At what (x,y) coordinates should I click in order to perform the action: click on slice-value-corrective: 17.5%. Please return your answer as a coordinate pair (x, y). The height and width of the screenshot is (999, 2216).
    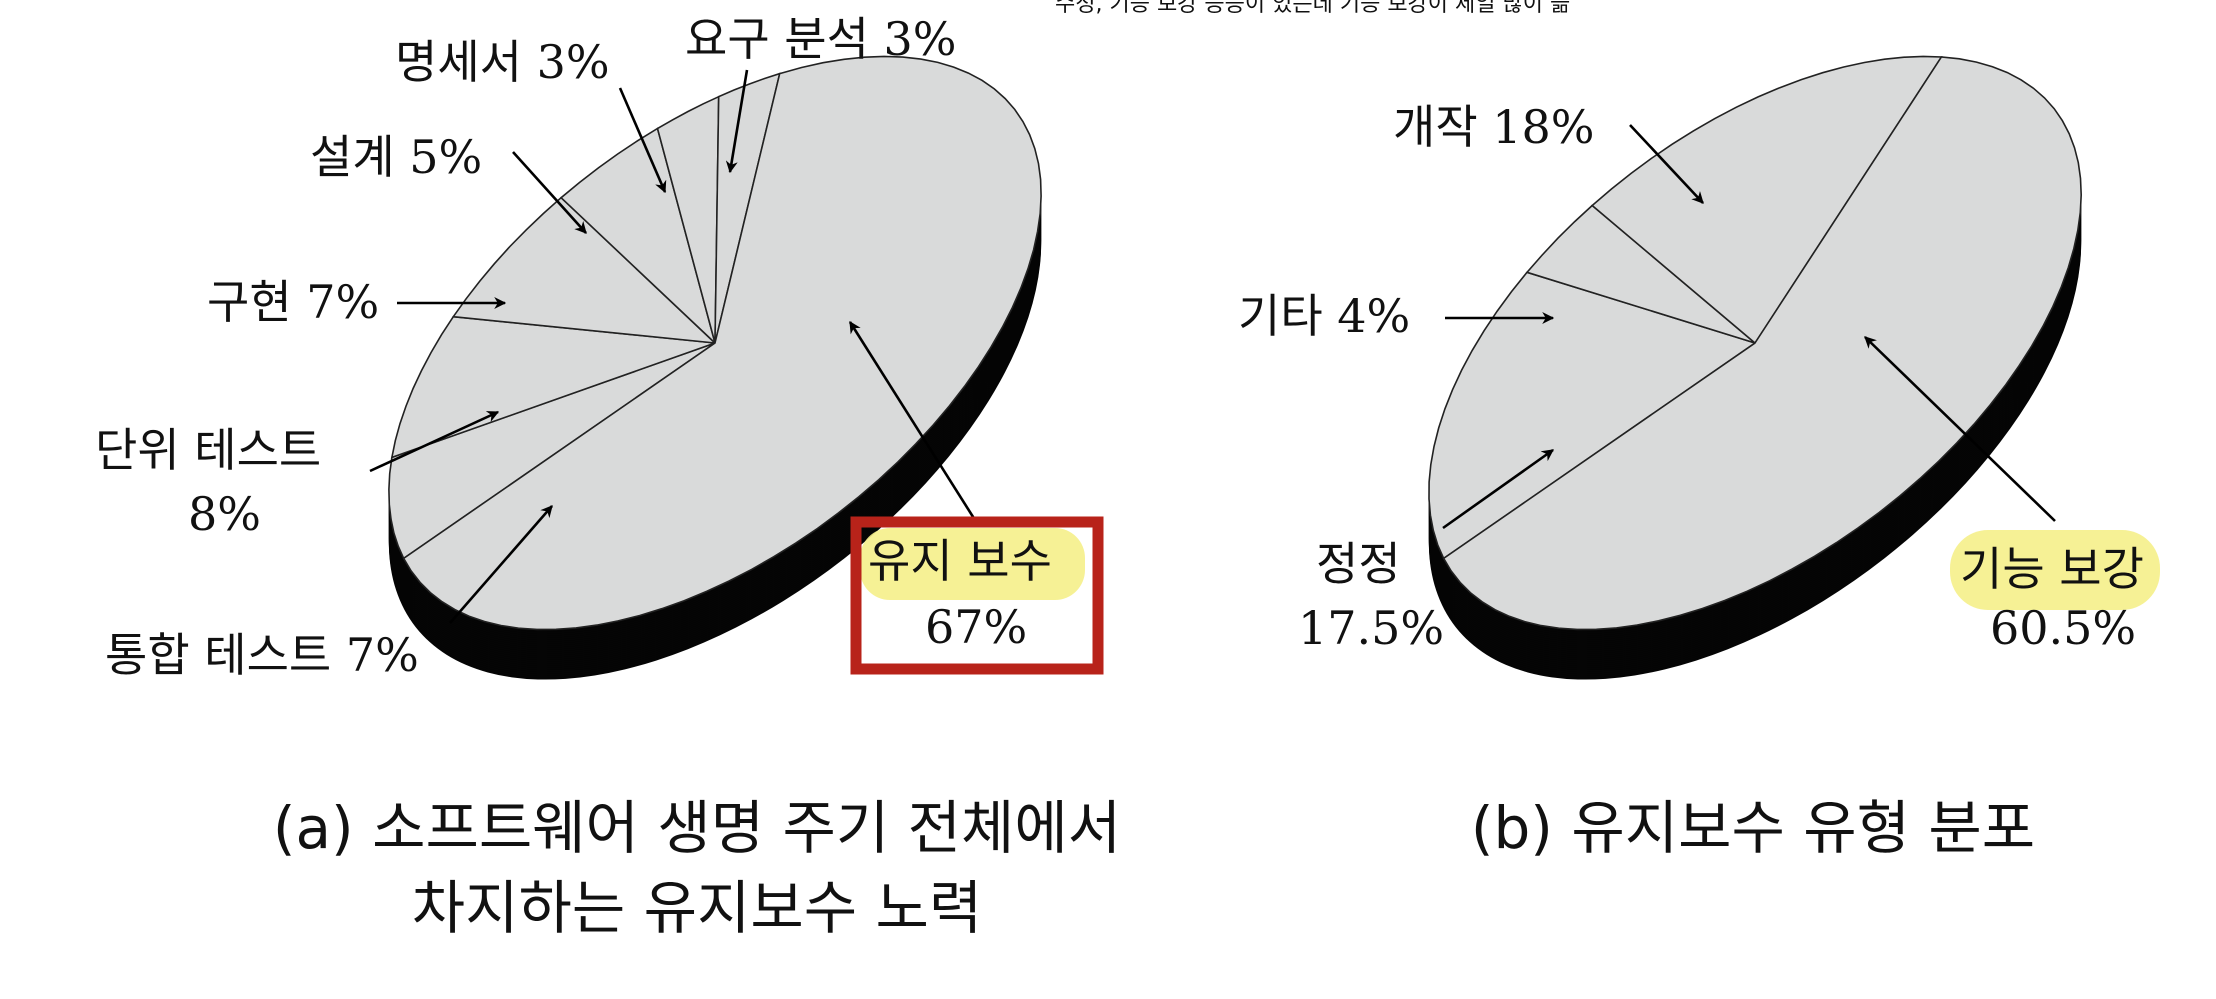
    Looking at the image, I should click on (1371, 628).